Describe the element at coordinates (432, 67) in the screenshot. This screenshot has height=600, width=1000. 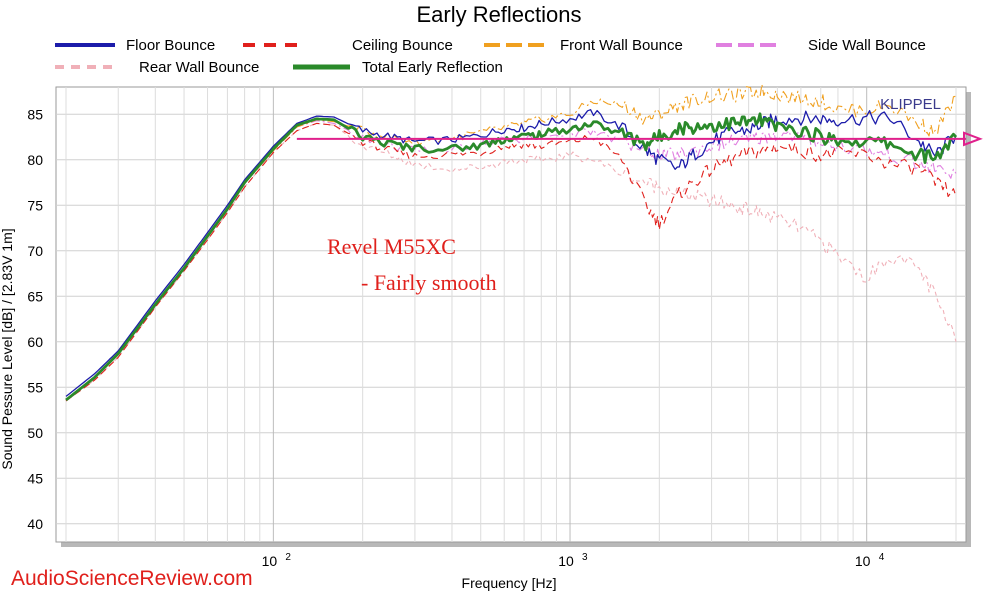
I see `legend-label: Total Early Reflection` at that location.